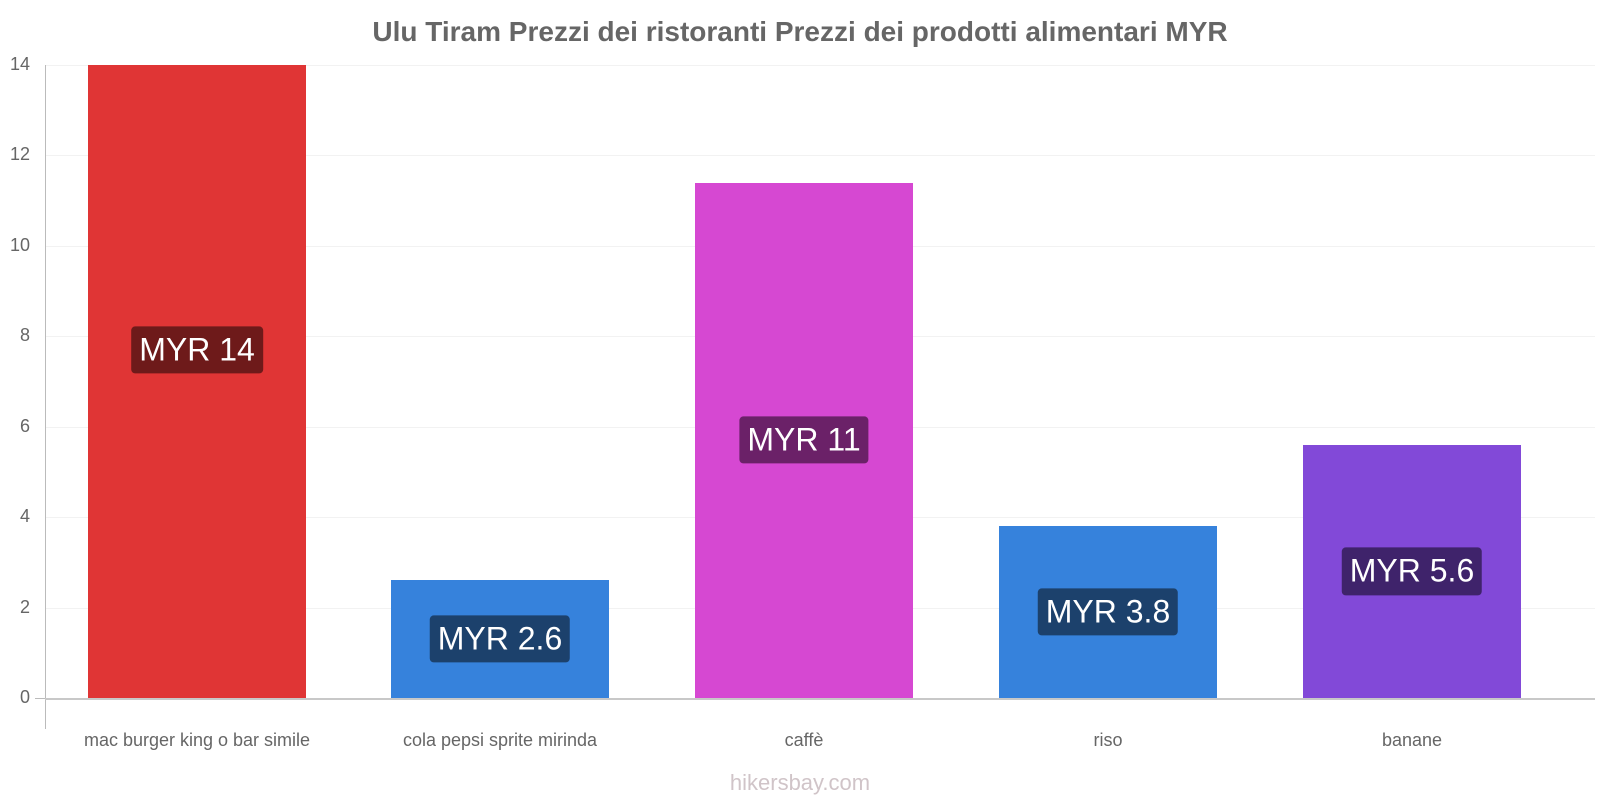 The height and width of the screenshot is (800, 1600). What do you see at coordinates (197, 381) in the screenshot?
I see `bar` at bounding box center [197, 381].